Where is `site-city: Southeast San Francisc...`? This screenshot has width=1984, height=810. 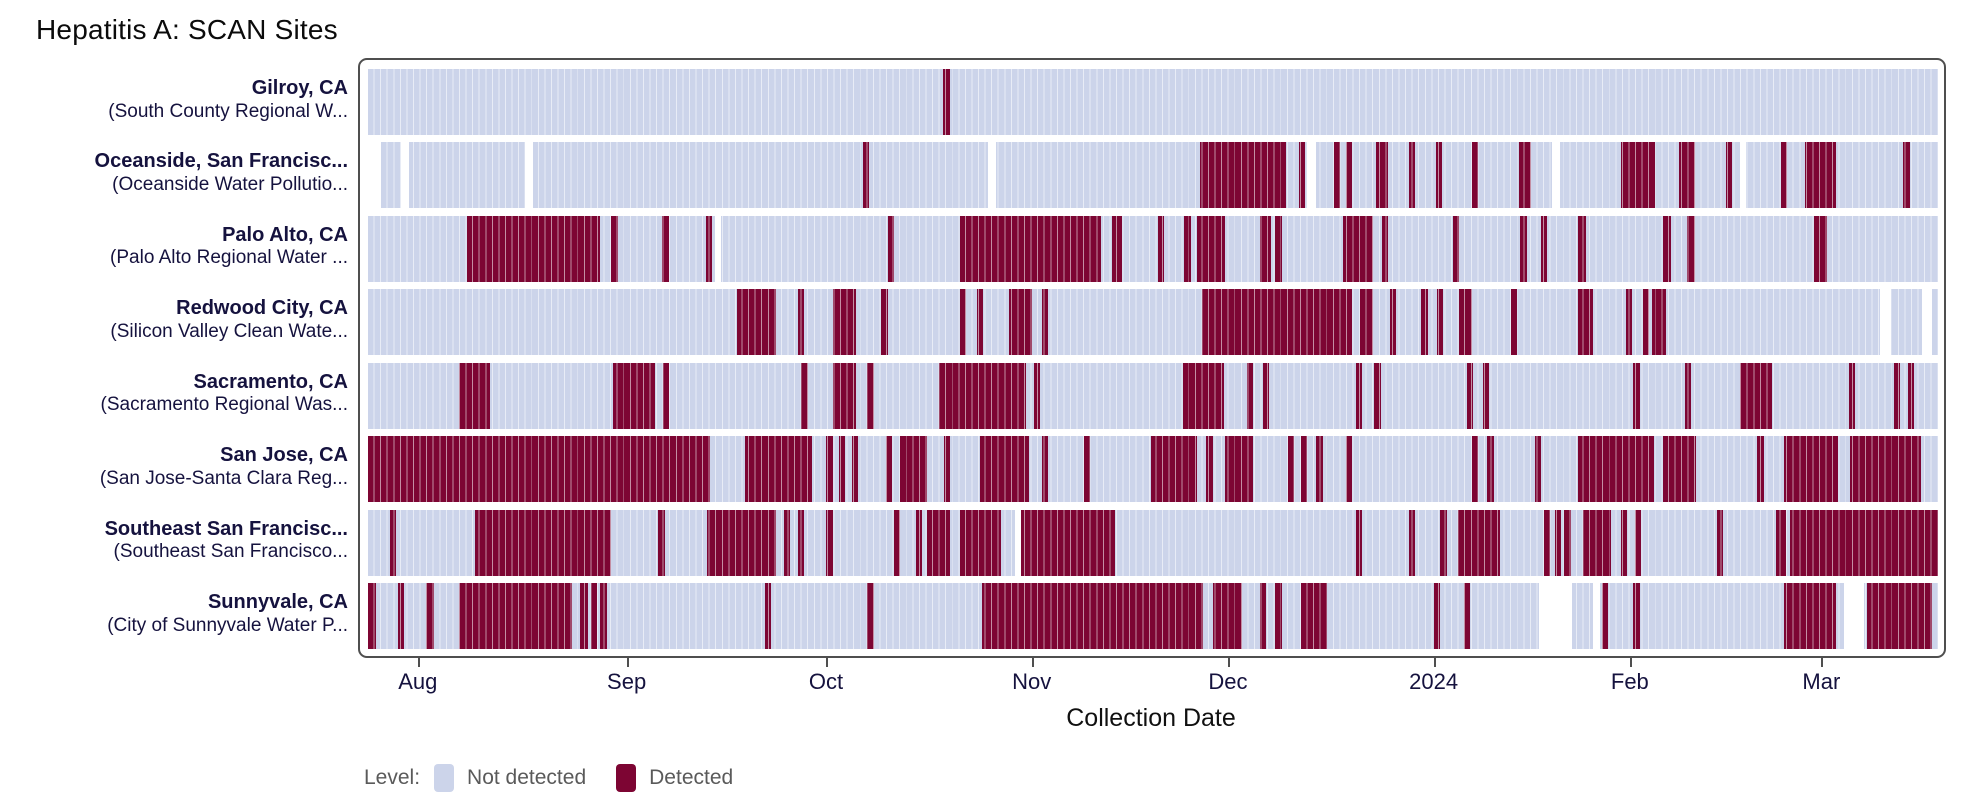
site-city: Southeast San Francisc... is located at coordinates (226, 528).